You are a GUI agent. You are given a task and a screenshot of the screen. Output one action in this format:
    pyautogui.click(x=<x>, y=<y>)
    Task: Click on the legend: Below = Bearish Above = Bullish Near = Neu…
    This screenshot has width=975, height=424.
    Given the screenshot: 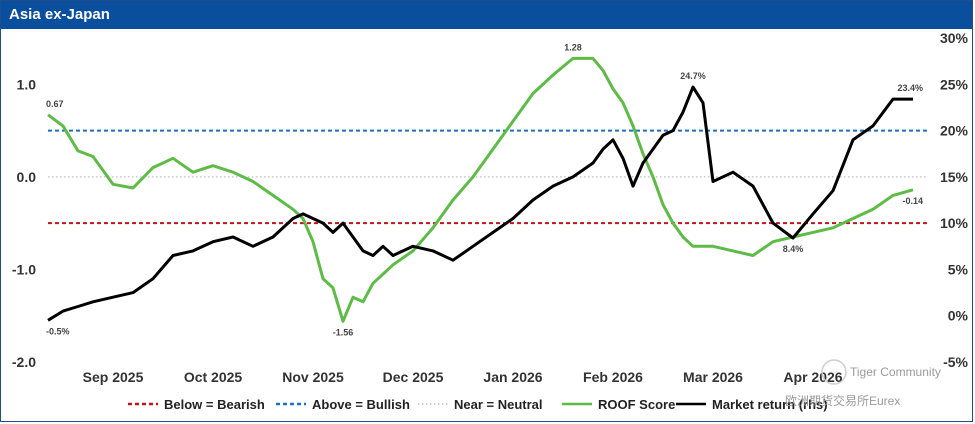 What is the action you would take?
    pyautogui.click(x=478, y=404)
    